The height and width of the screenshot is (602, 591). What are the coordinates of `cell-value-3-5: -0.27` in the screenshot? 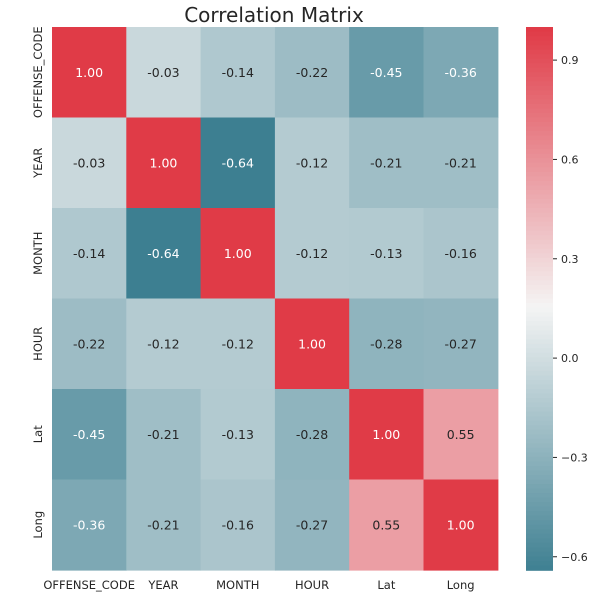 It's located at (460, 343).